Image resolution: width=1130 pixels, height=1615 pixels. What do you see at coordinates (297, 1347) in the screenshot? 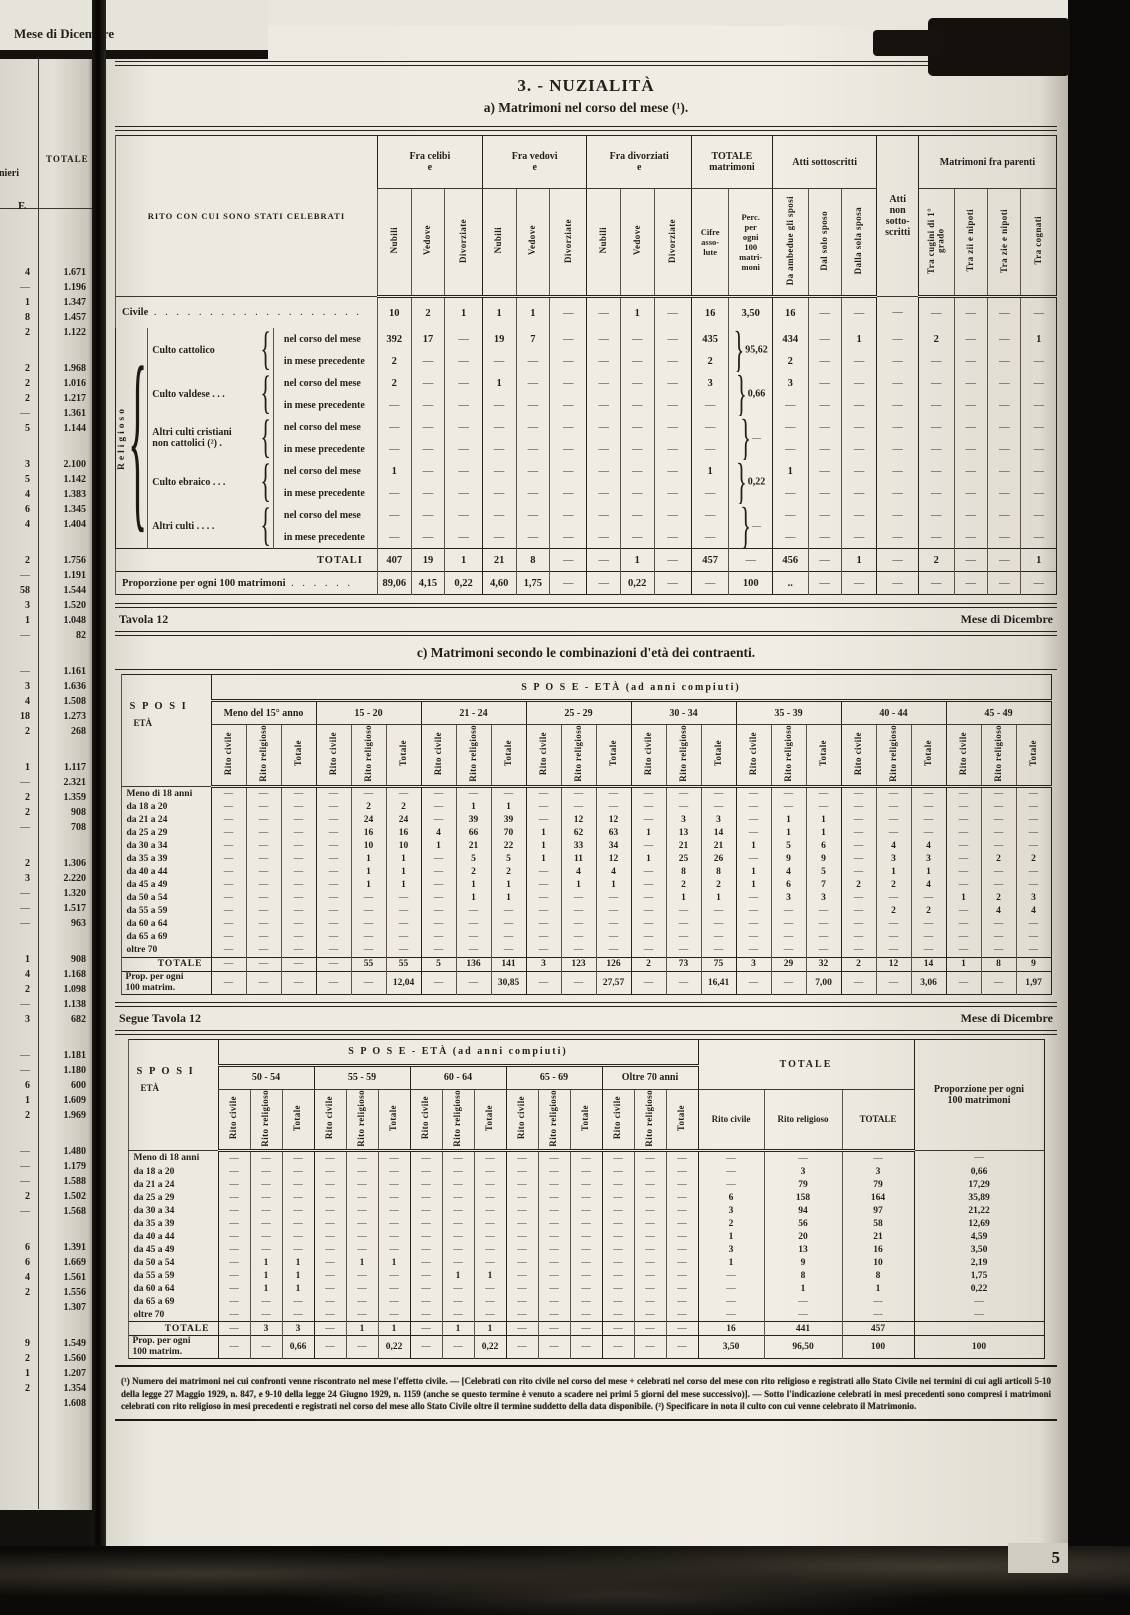
I see `t3-prop-cell: 0,66` at bounding box center [297, 1347].